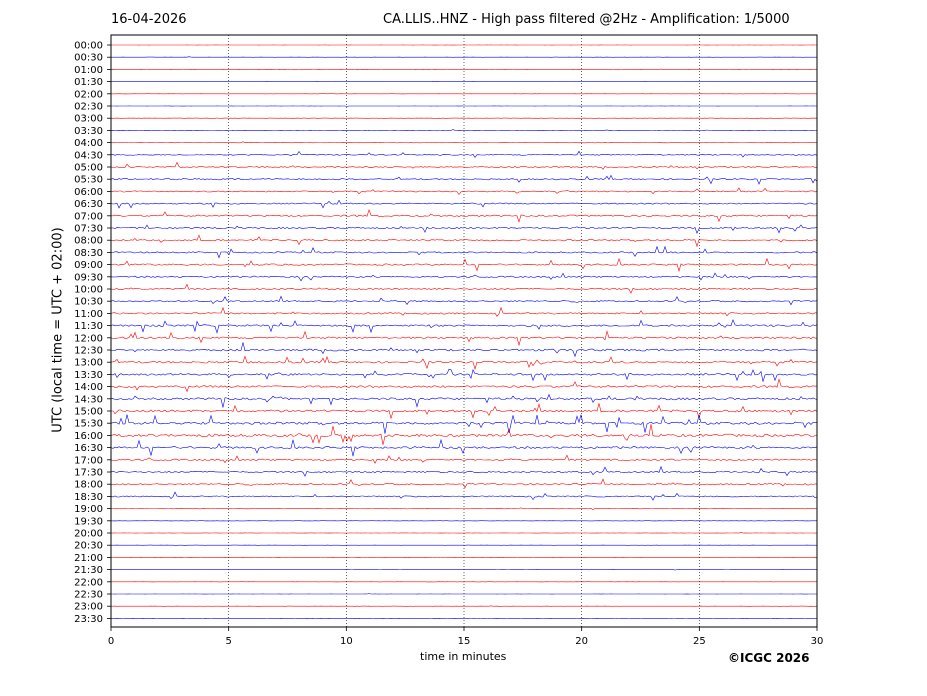  What do you see at coordinates (463, 656) in the screenshot?
I see `x-axis-label: time in minutes` at bounding box center [463, 656].